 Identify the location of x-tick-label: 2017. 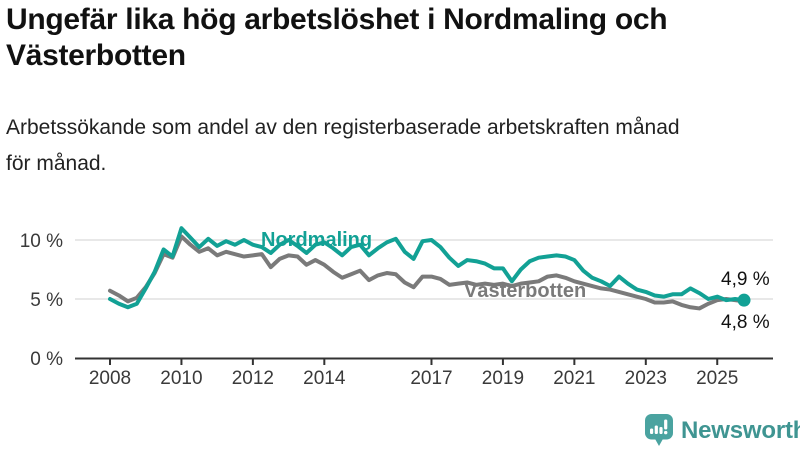
(431, 378).